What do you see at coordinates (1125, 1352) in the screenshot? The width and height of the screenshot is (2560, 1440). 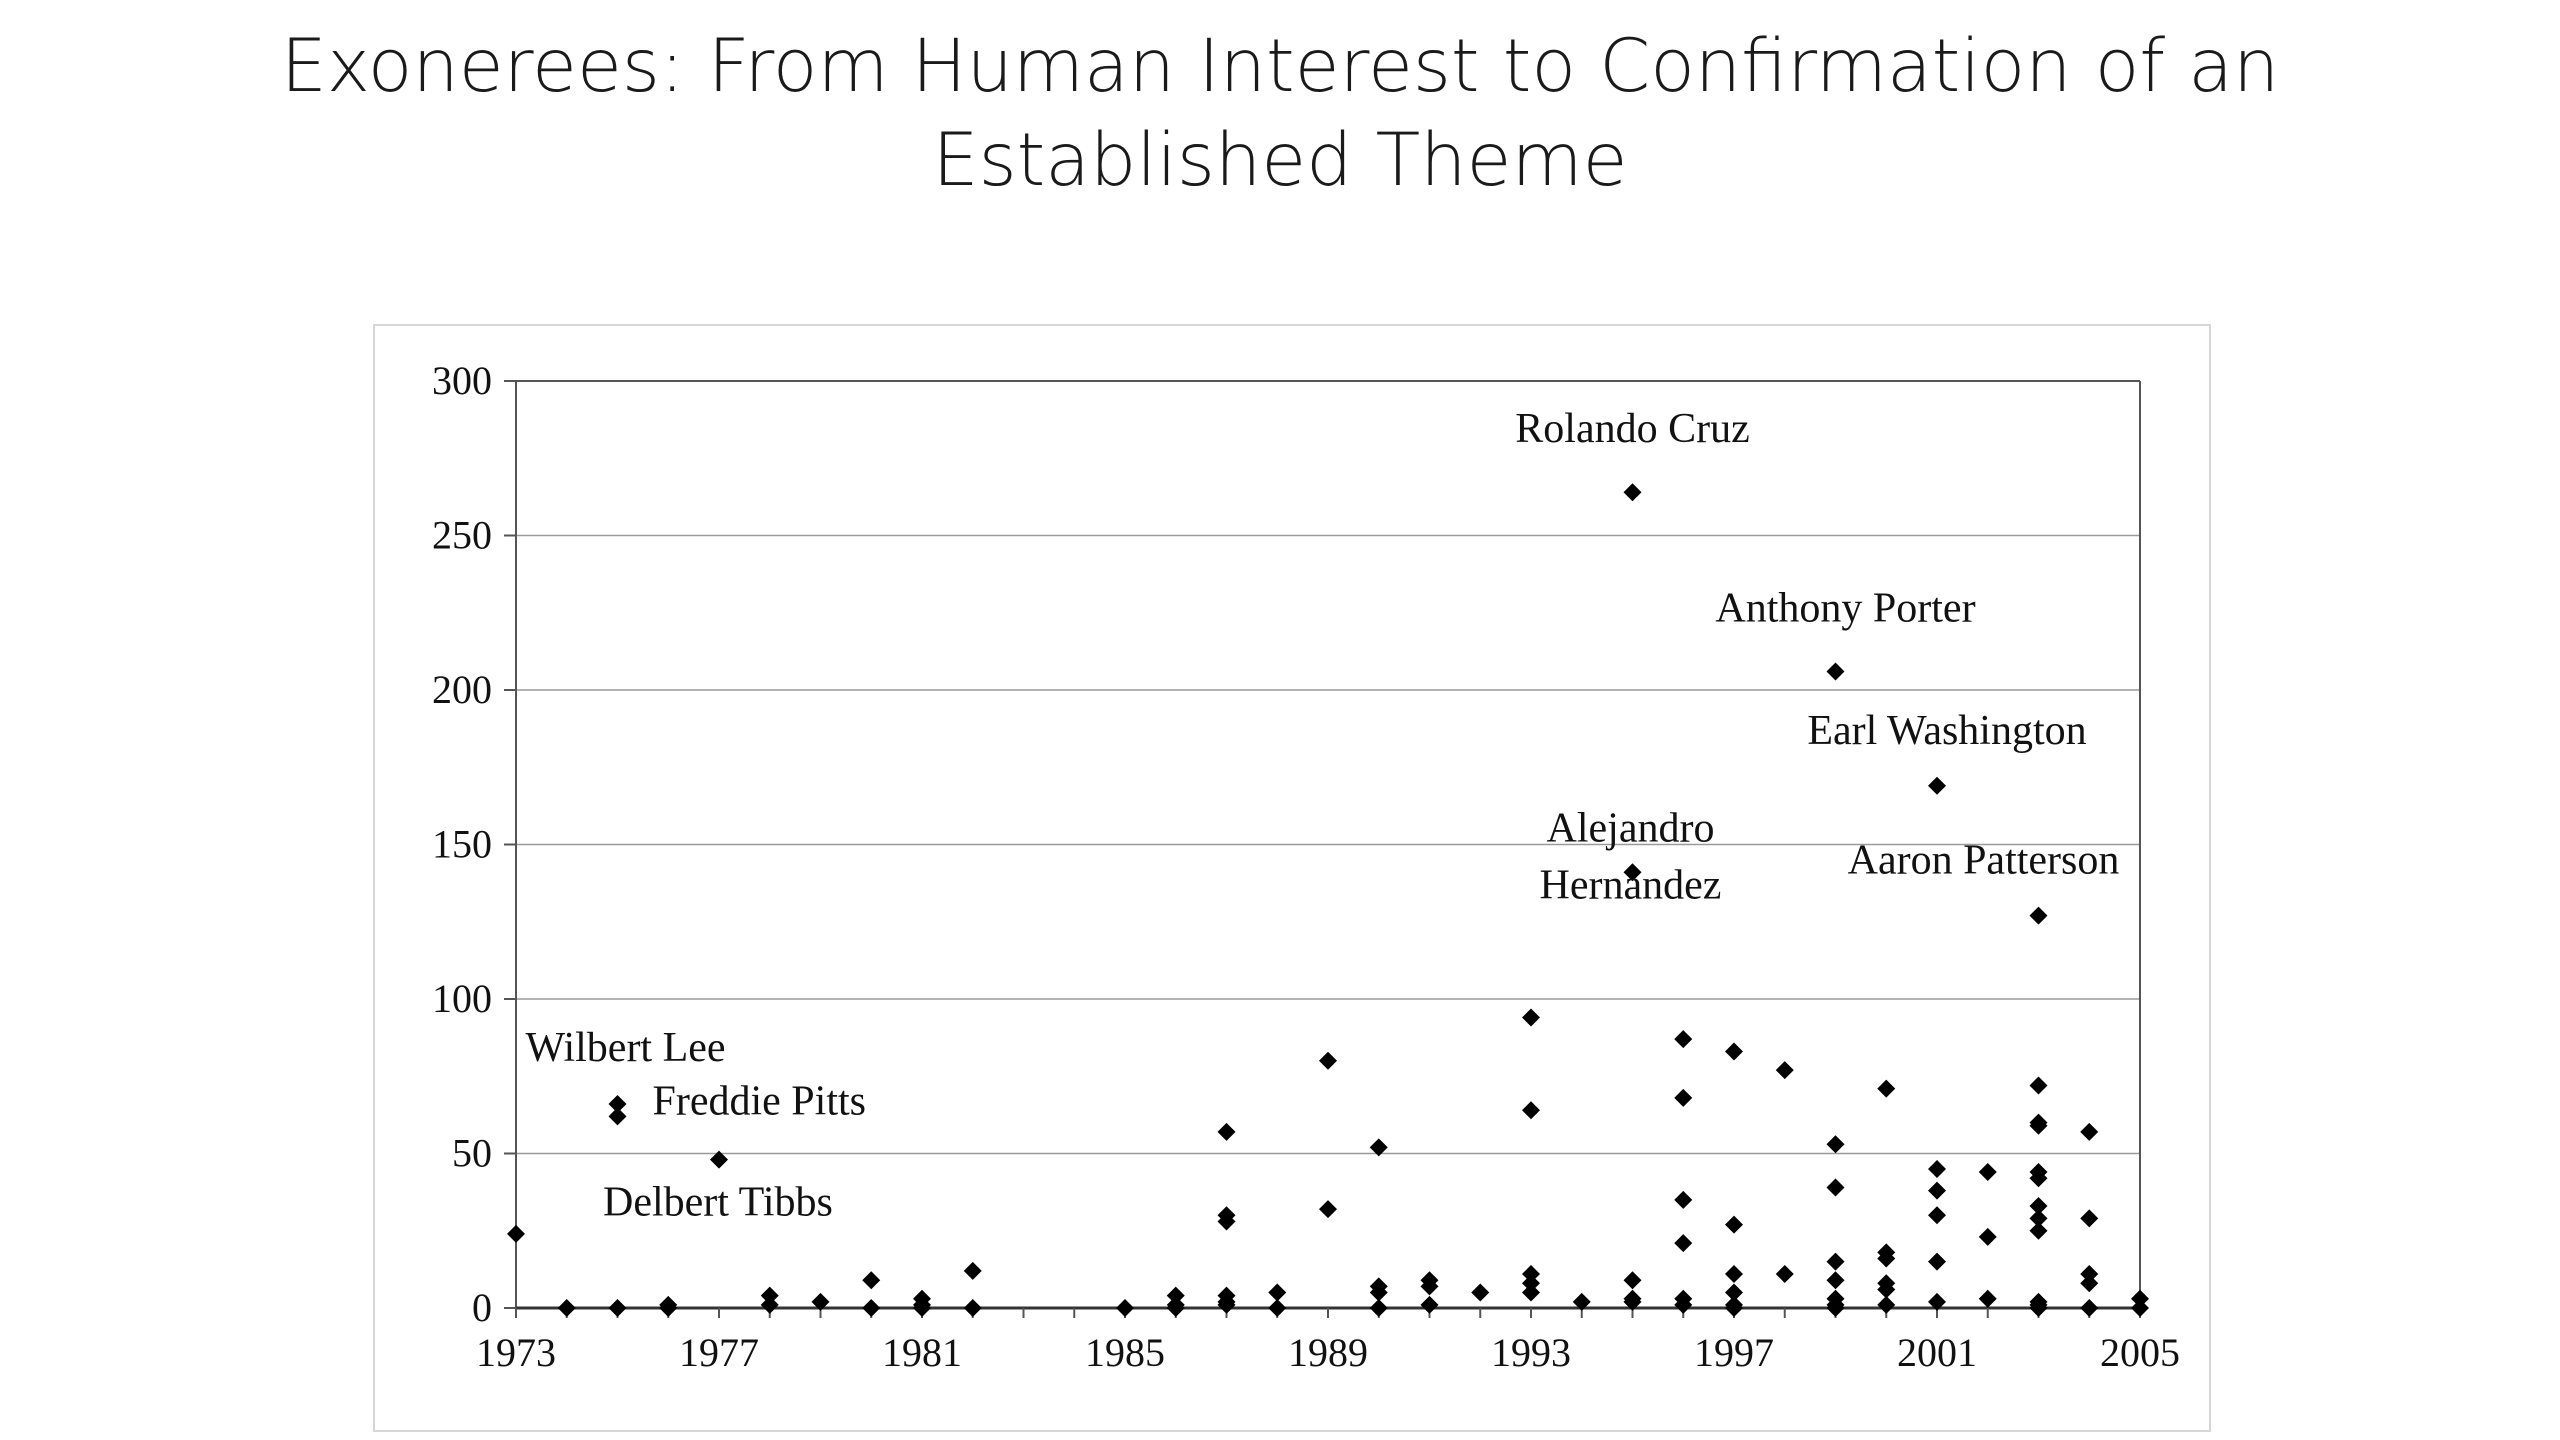 I see `x-tick-label: 1985` at bounding box center [1125, 1352].